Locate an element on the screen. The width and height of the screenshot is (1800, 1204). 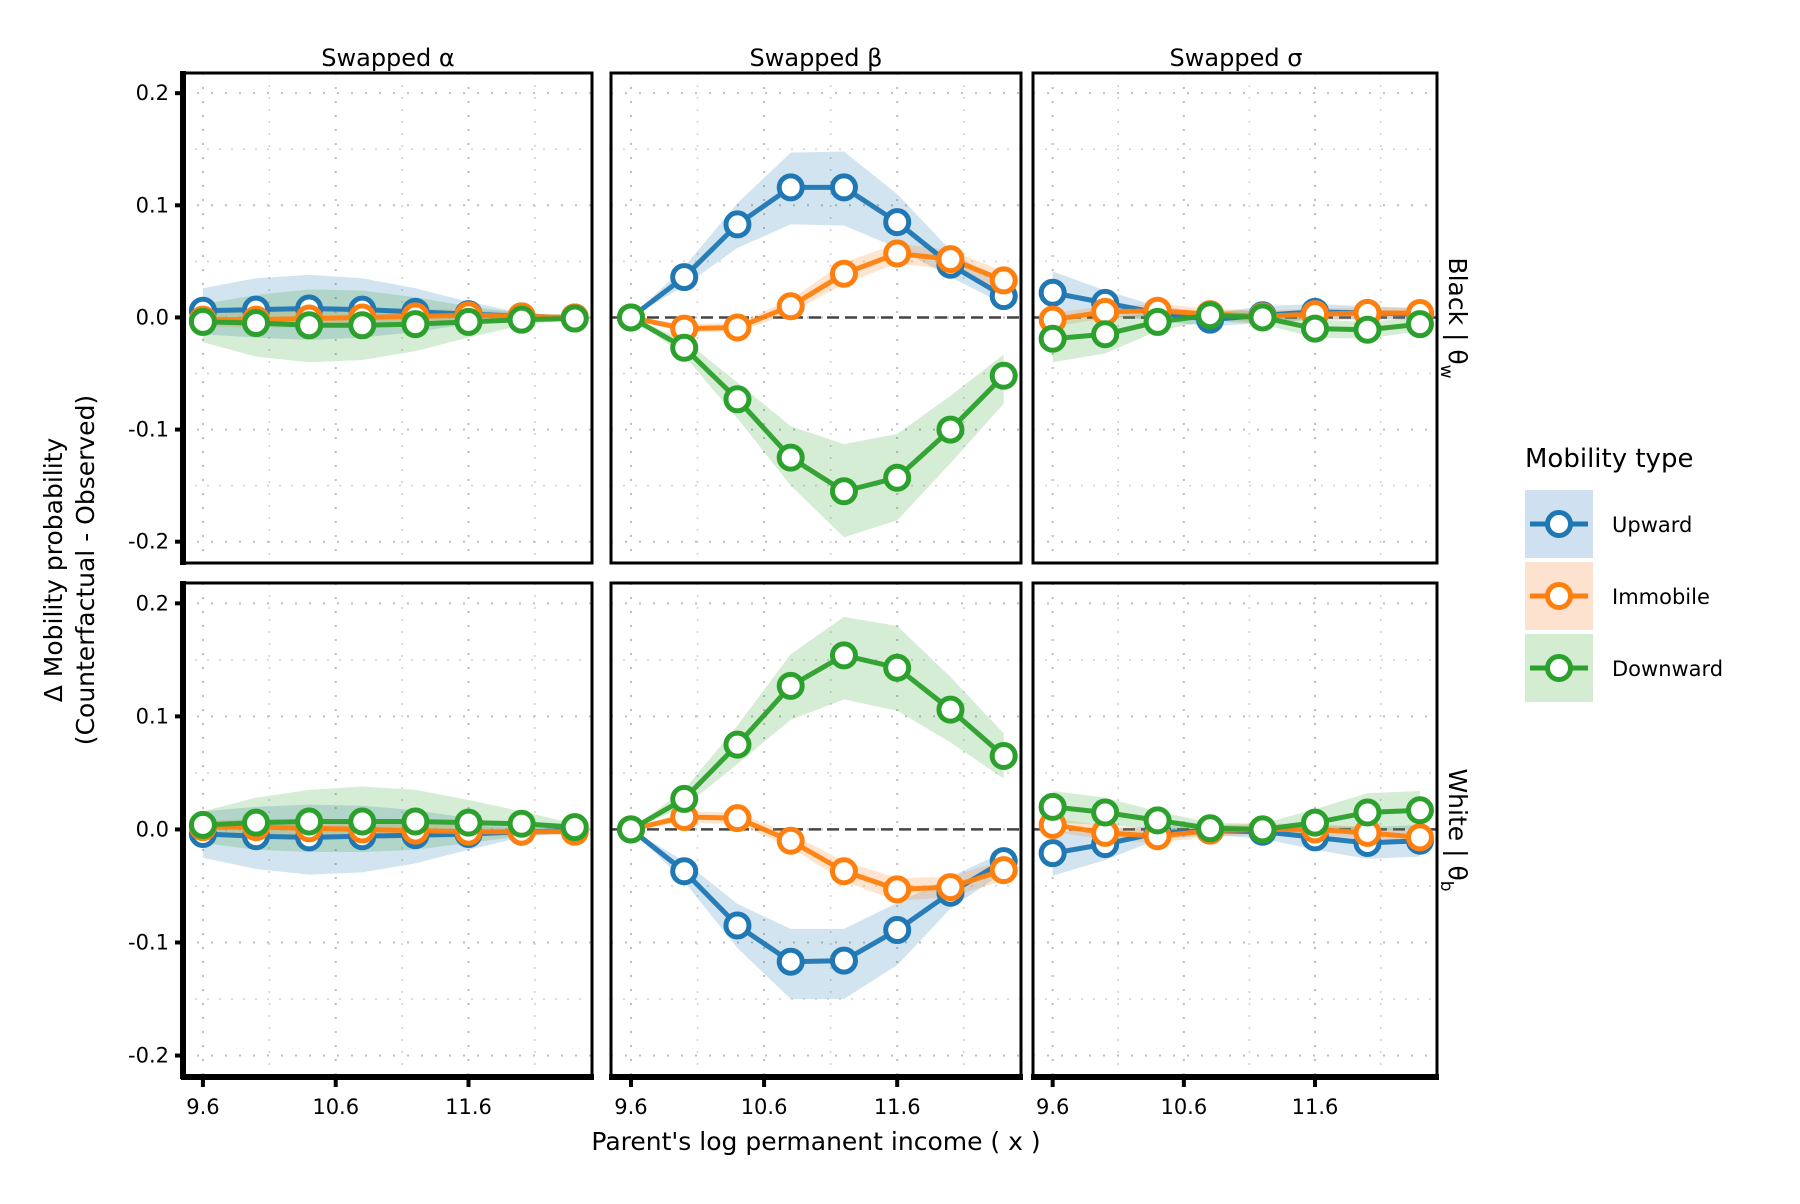
row-strip-labels: Black | θw White | θb is located at coordinates (1454, 574).